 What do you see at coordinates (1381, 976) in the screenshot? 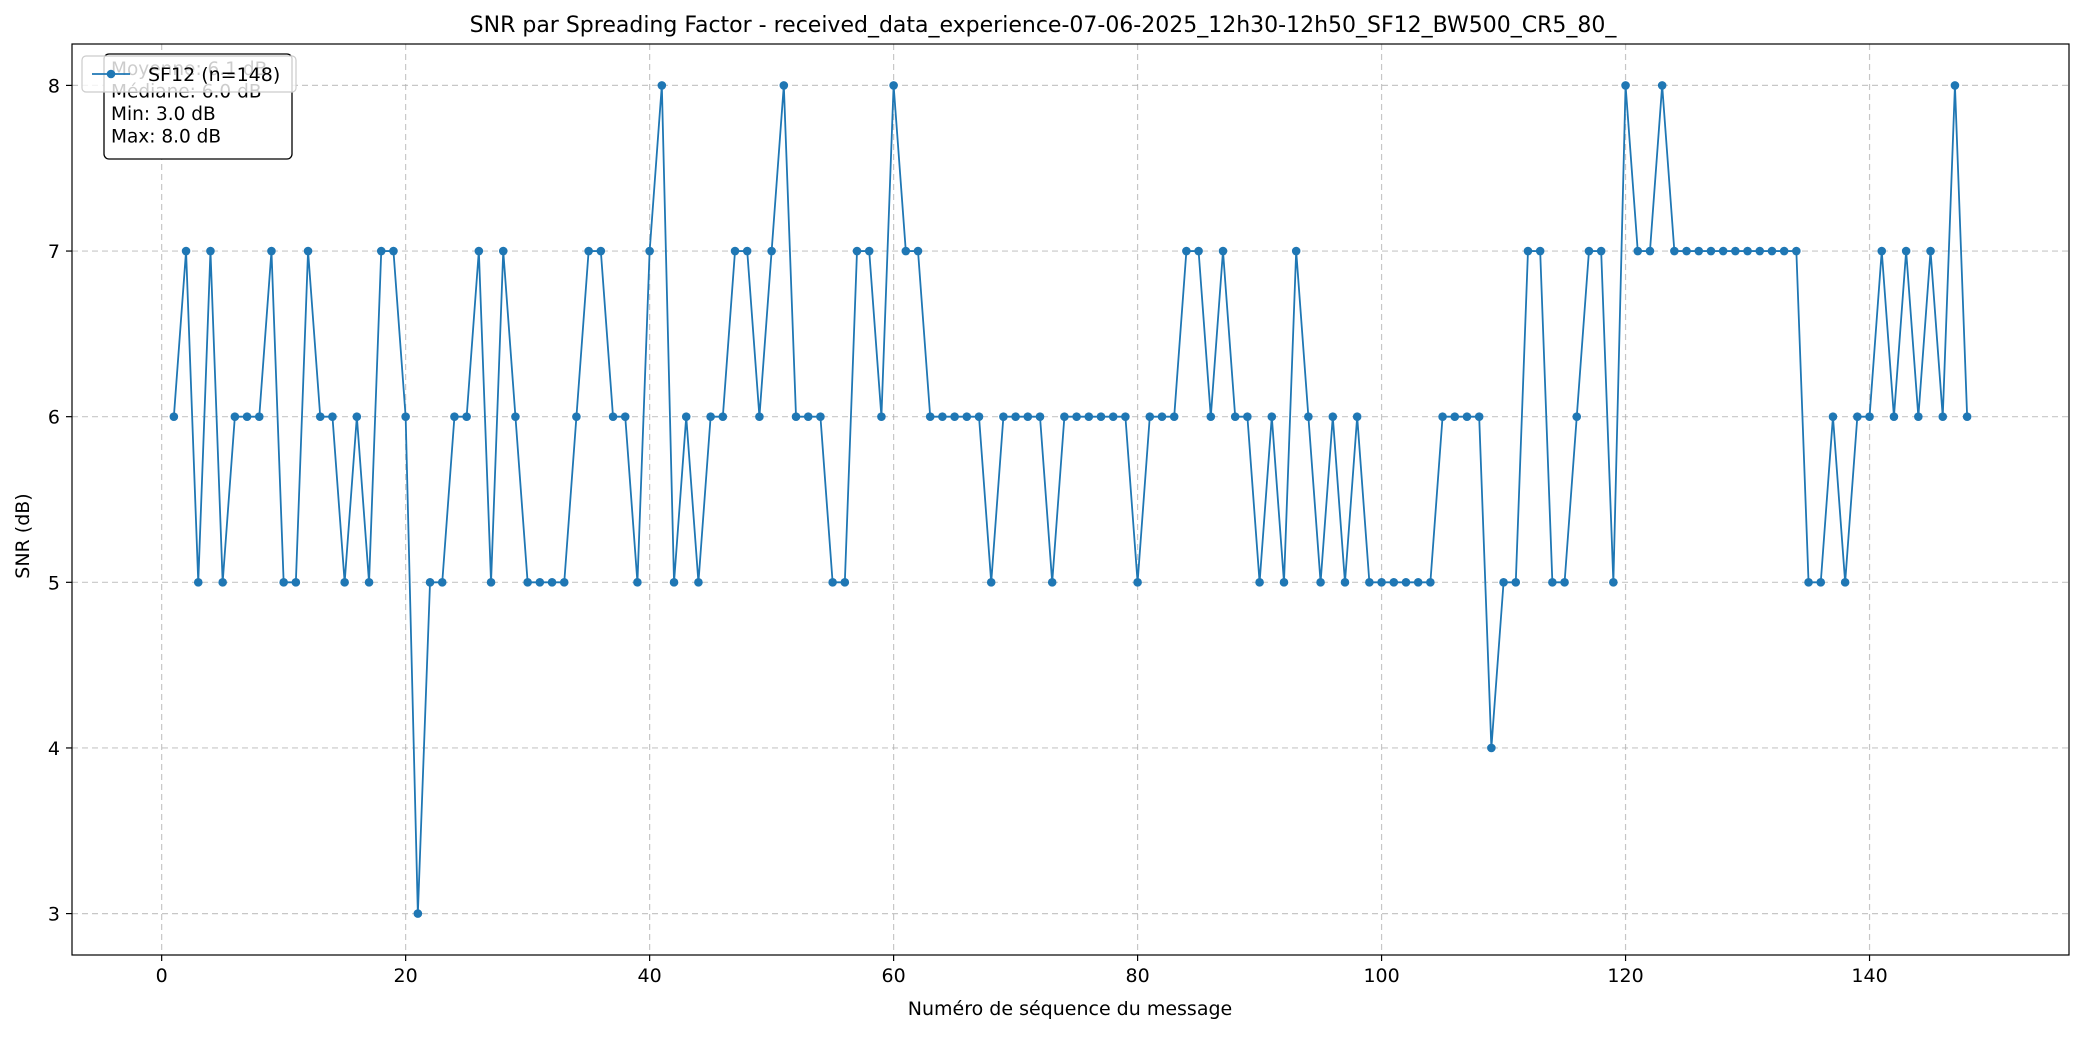
I see `x-tick-label: 100` at bounding box center [1381, 976].